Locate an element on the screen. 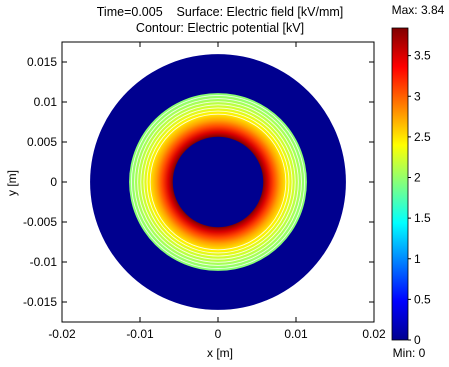 The image size is (449, 367). y-tick-label: 0.005 is located at coordinates (42, 142).